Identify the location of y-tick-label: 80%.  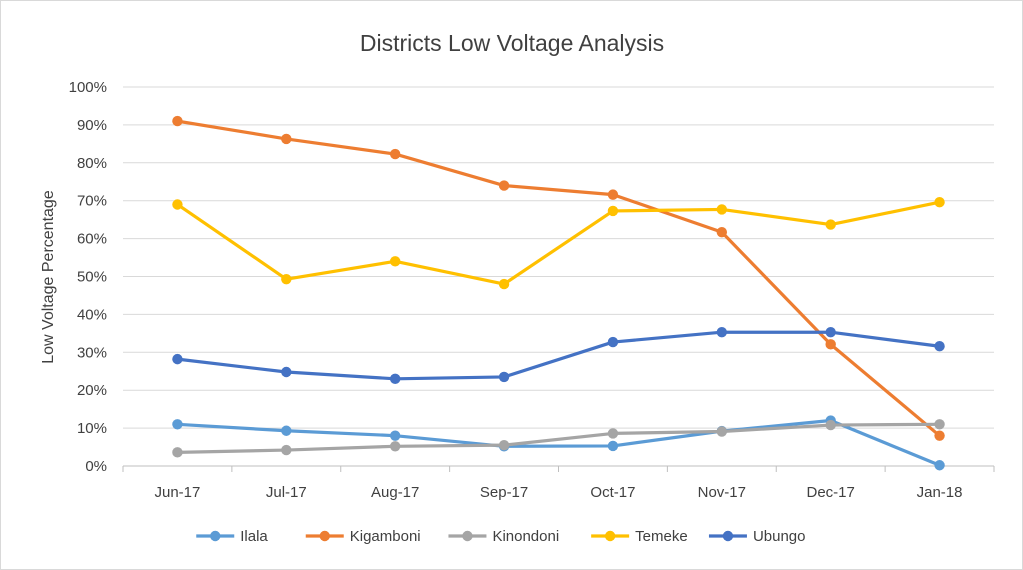
(92, 163).